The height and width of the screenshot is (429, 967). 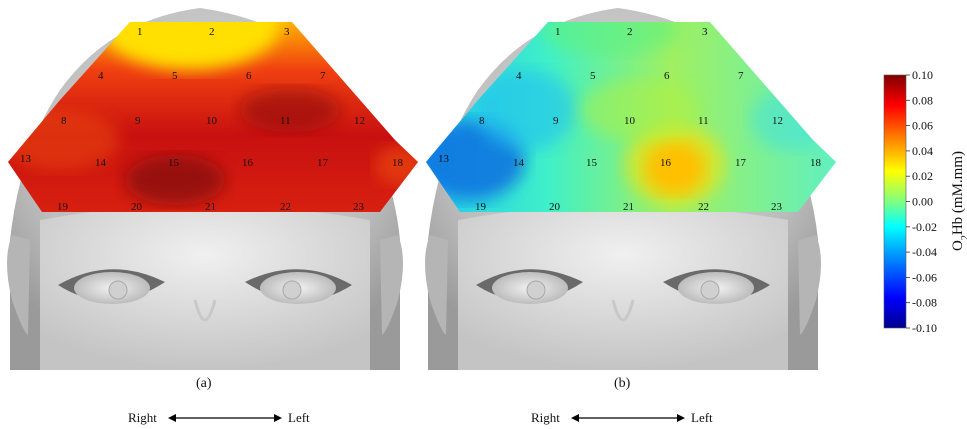 I want to click on colorbar-tick-label: -0.04, so click(x=924, y=252).